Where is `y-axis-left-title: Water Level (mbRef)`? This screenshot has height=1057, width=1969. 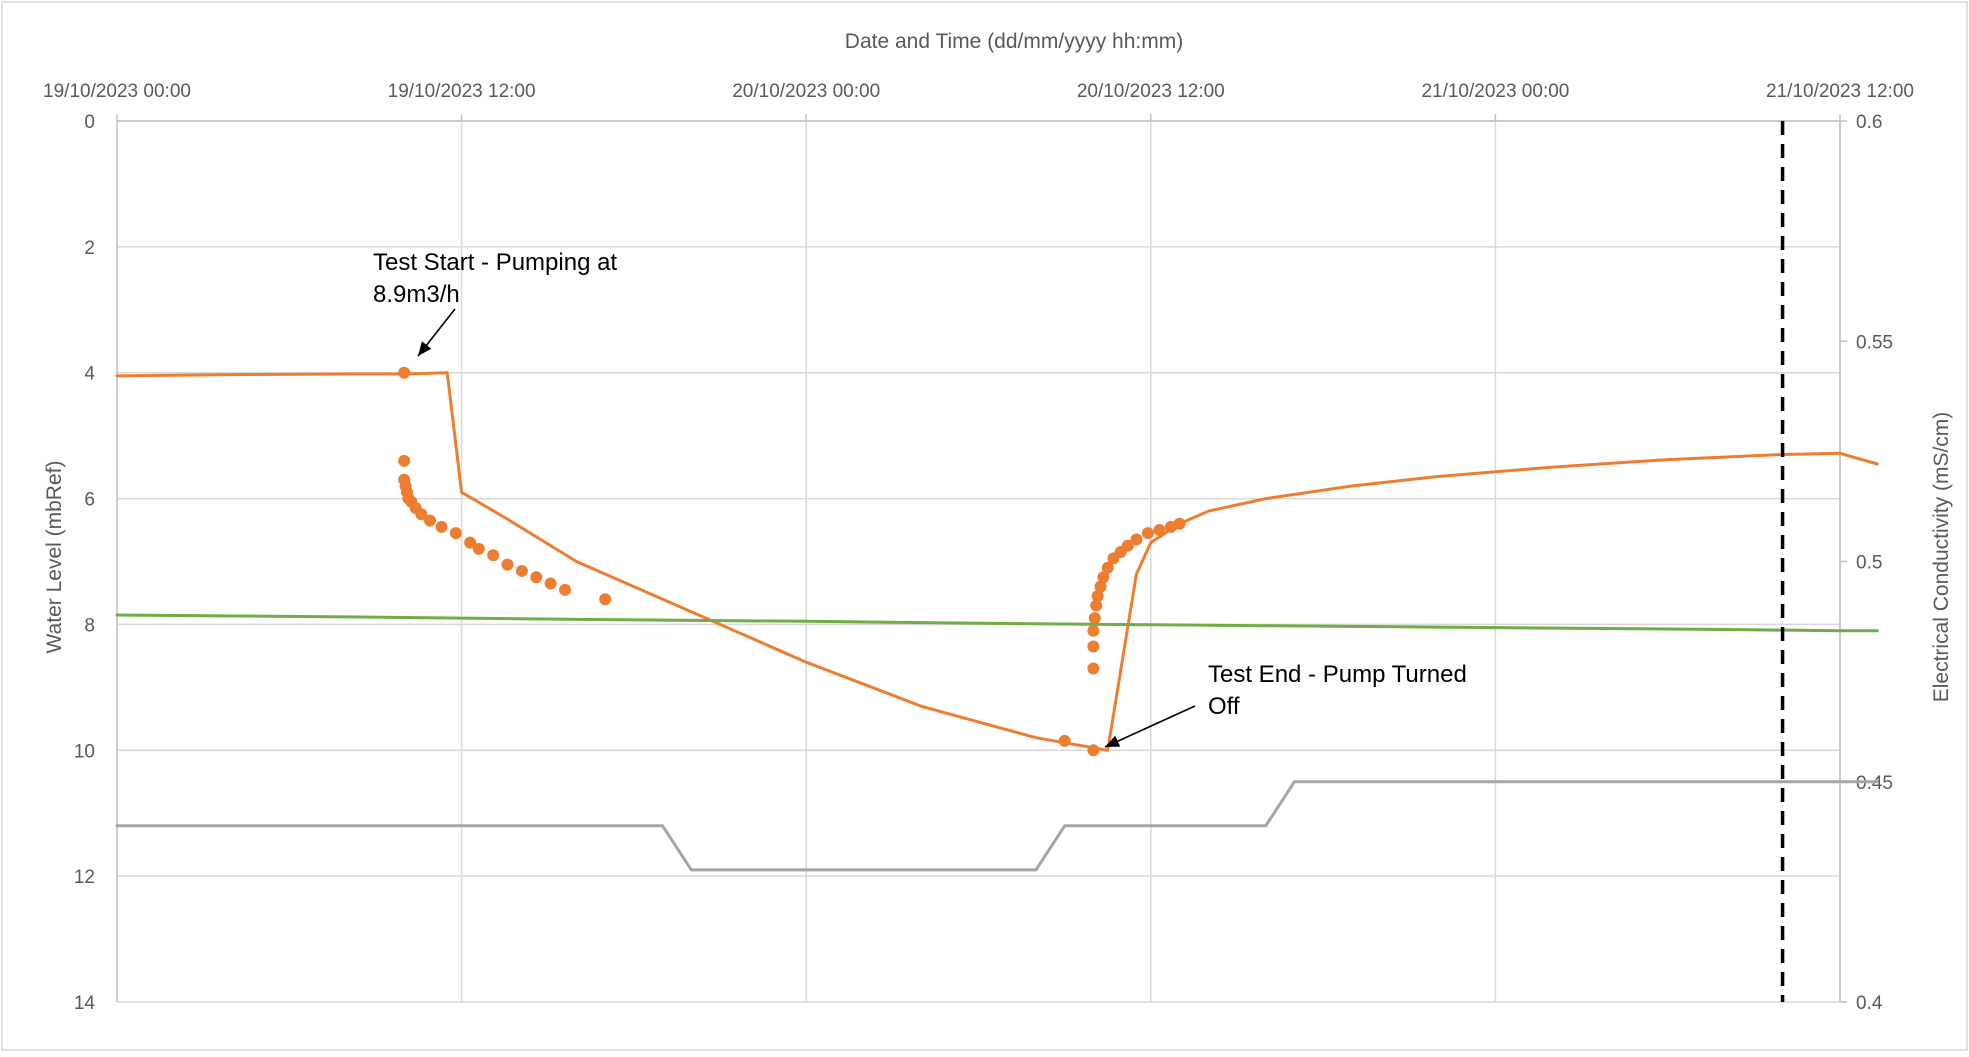 y-axis-left-title: Water Level (mbRef) is located at coordinates (54, 557).